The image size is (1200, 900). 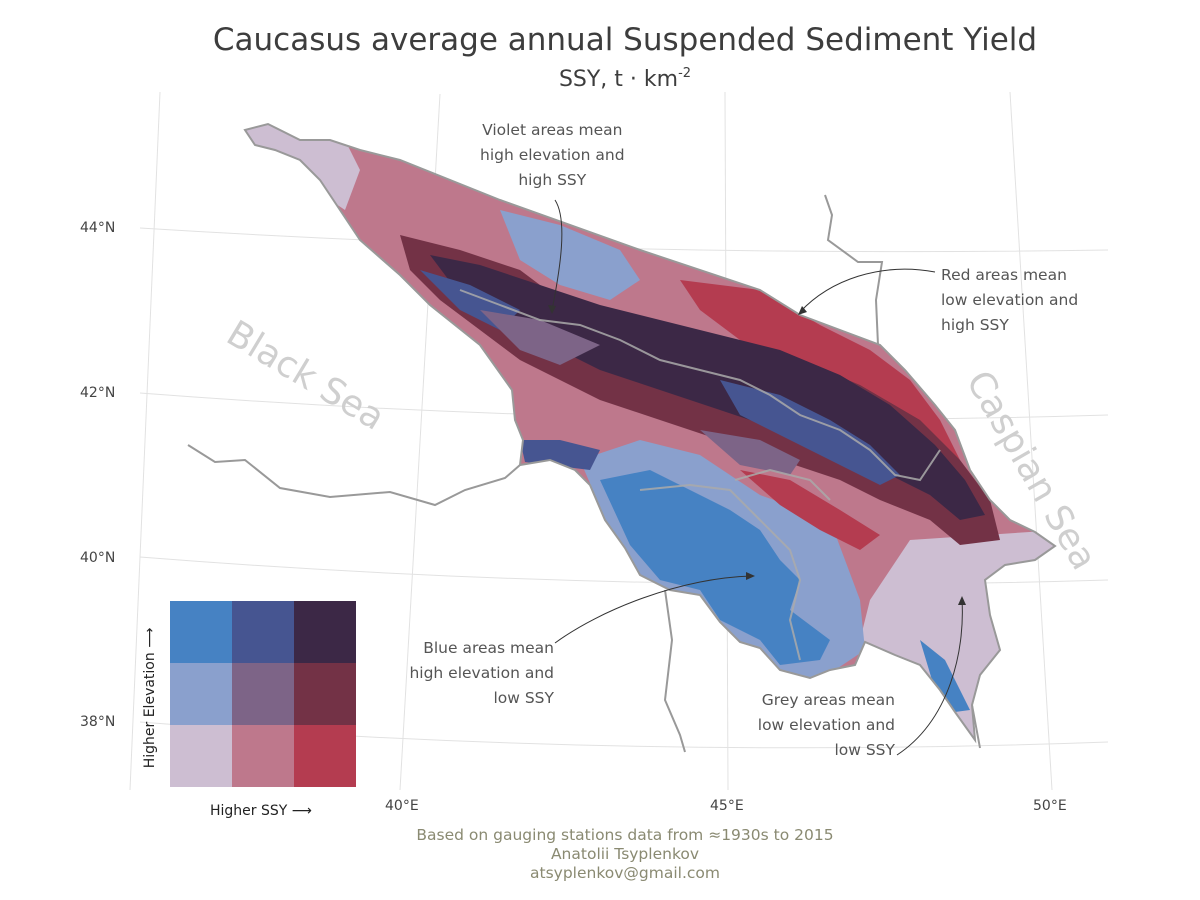 What do you see at coordinates (625, 873) in the screenshot?
I see `caption-email: atsyplenkov@gmail.com` at bounding box center [625, 873].